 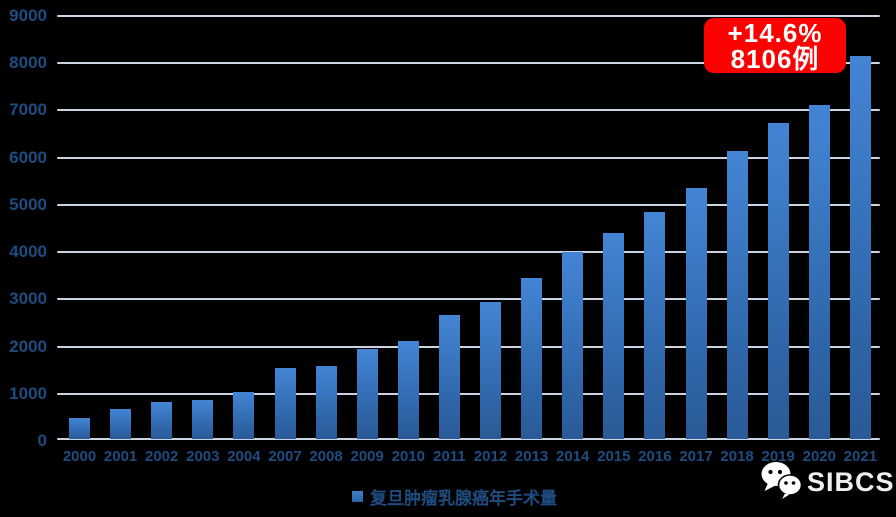 What do you see at coordinates (28, 393) in the screenshot?
I see `y-axis-label-1000: 1000` at bounding box center [28, 393].